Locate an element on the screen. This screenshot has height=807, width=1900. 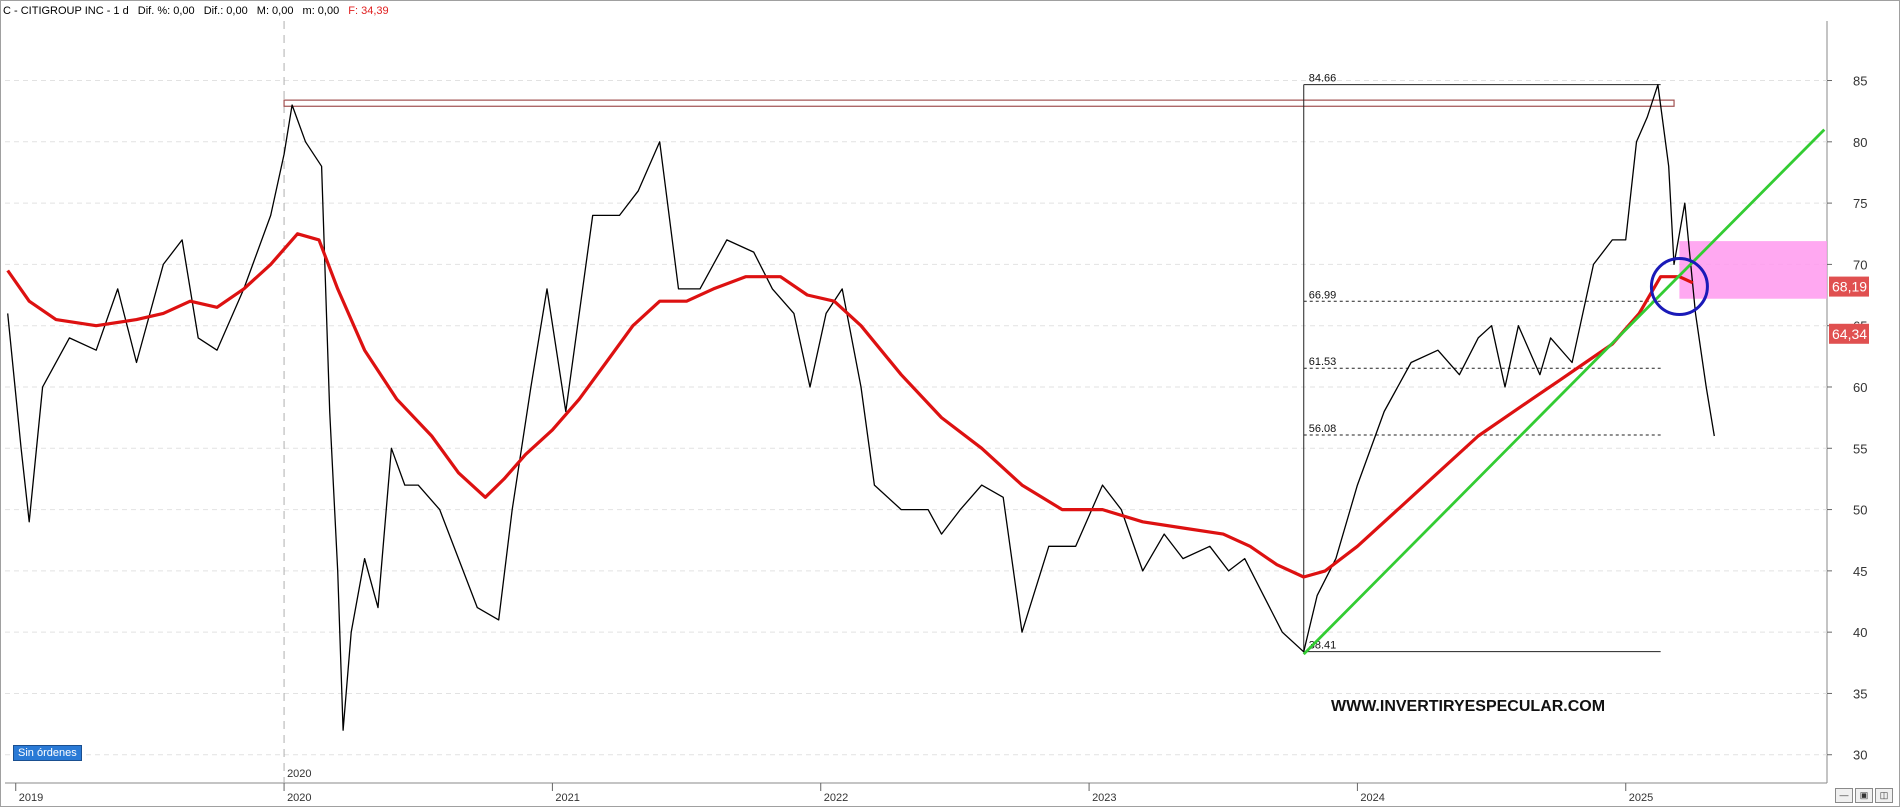
x-tick-label: 2019 is located at coordinates (31, 798).